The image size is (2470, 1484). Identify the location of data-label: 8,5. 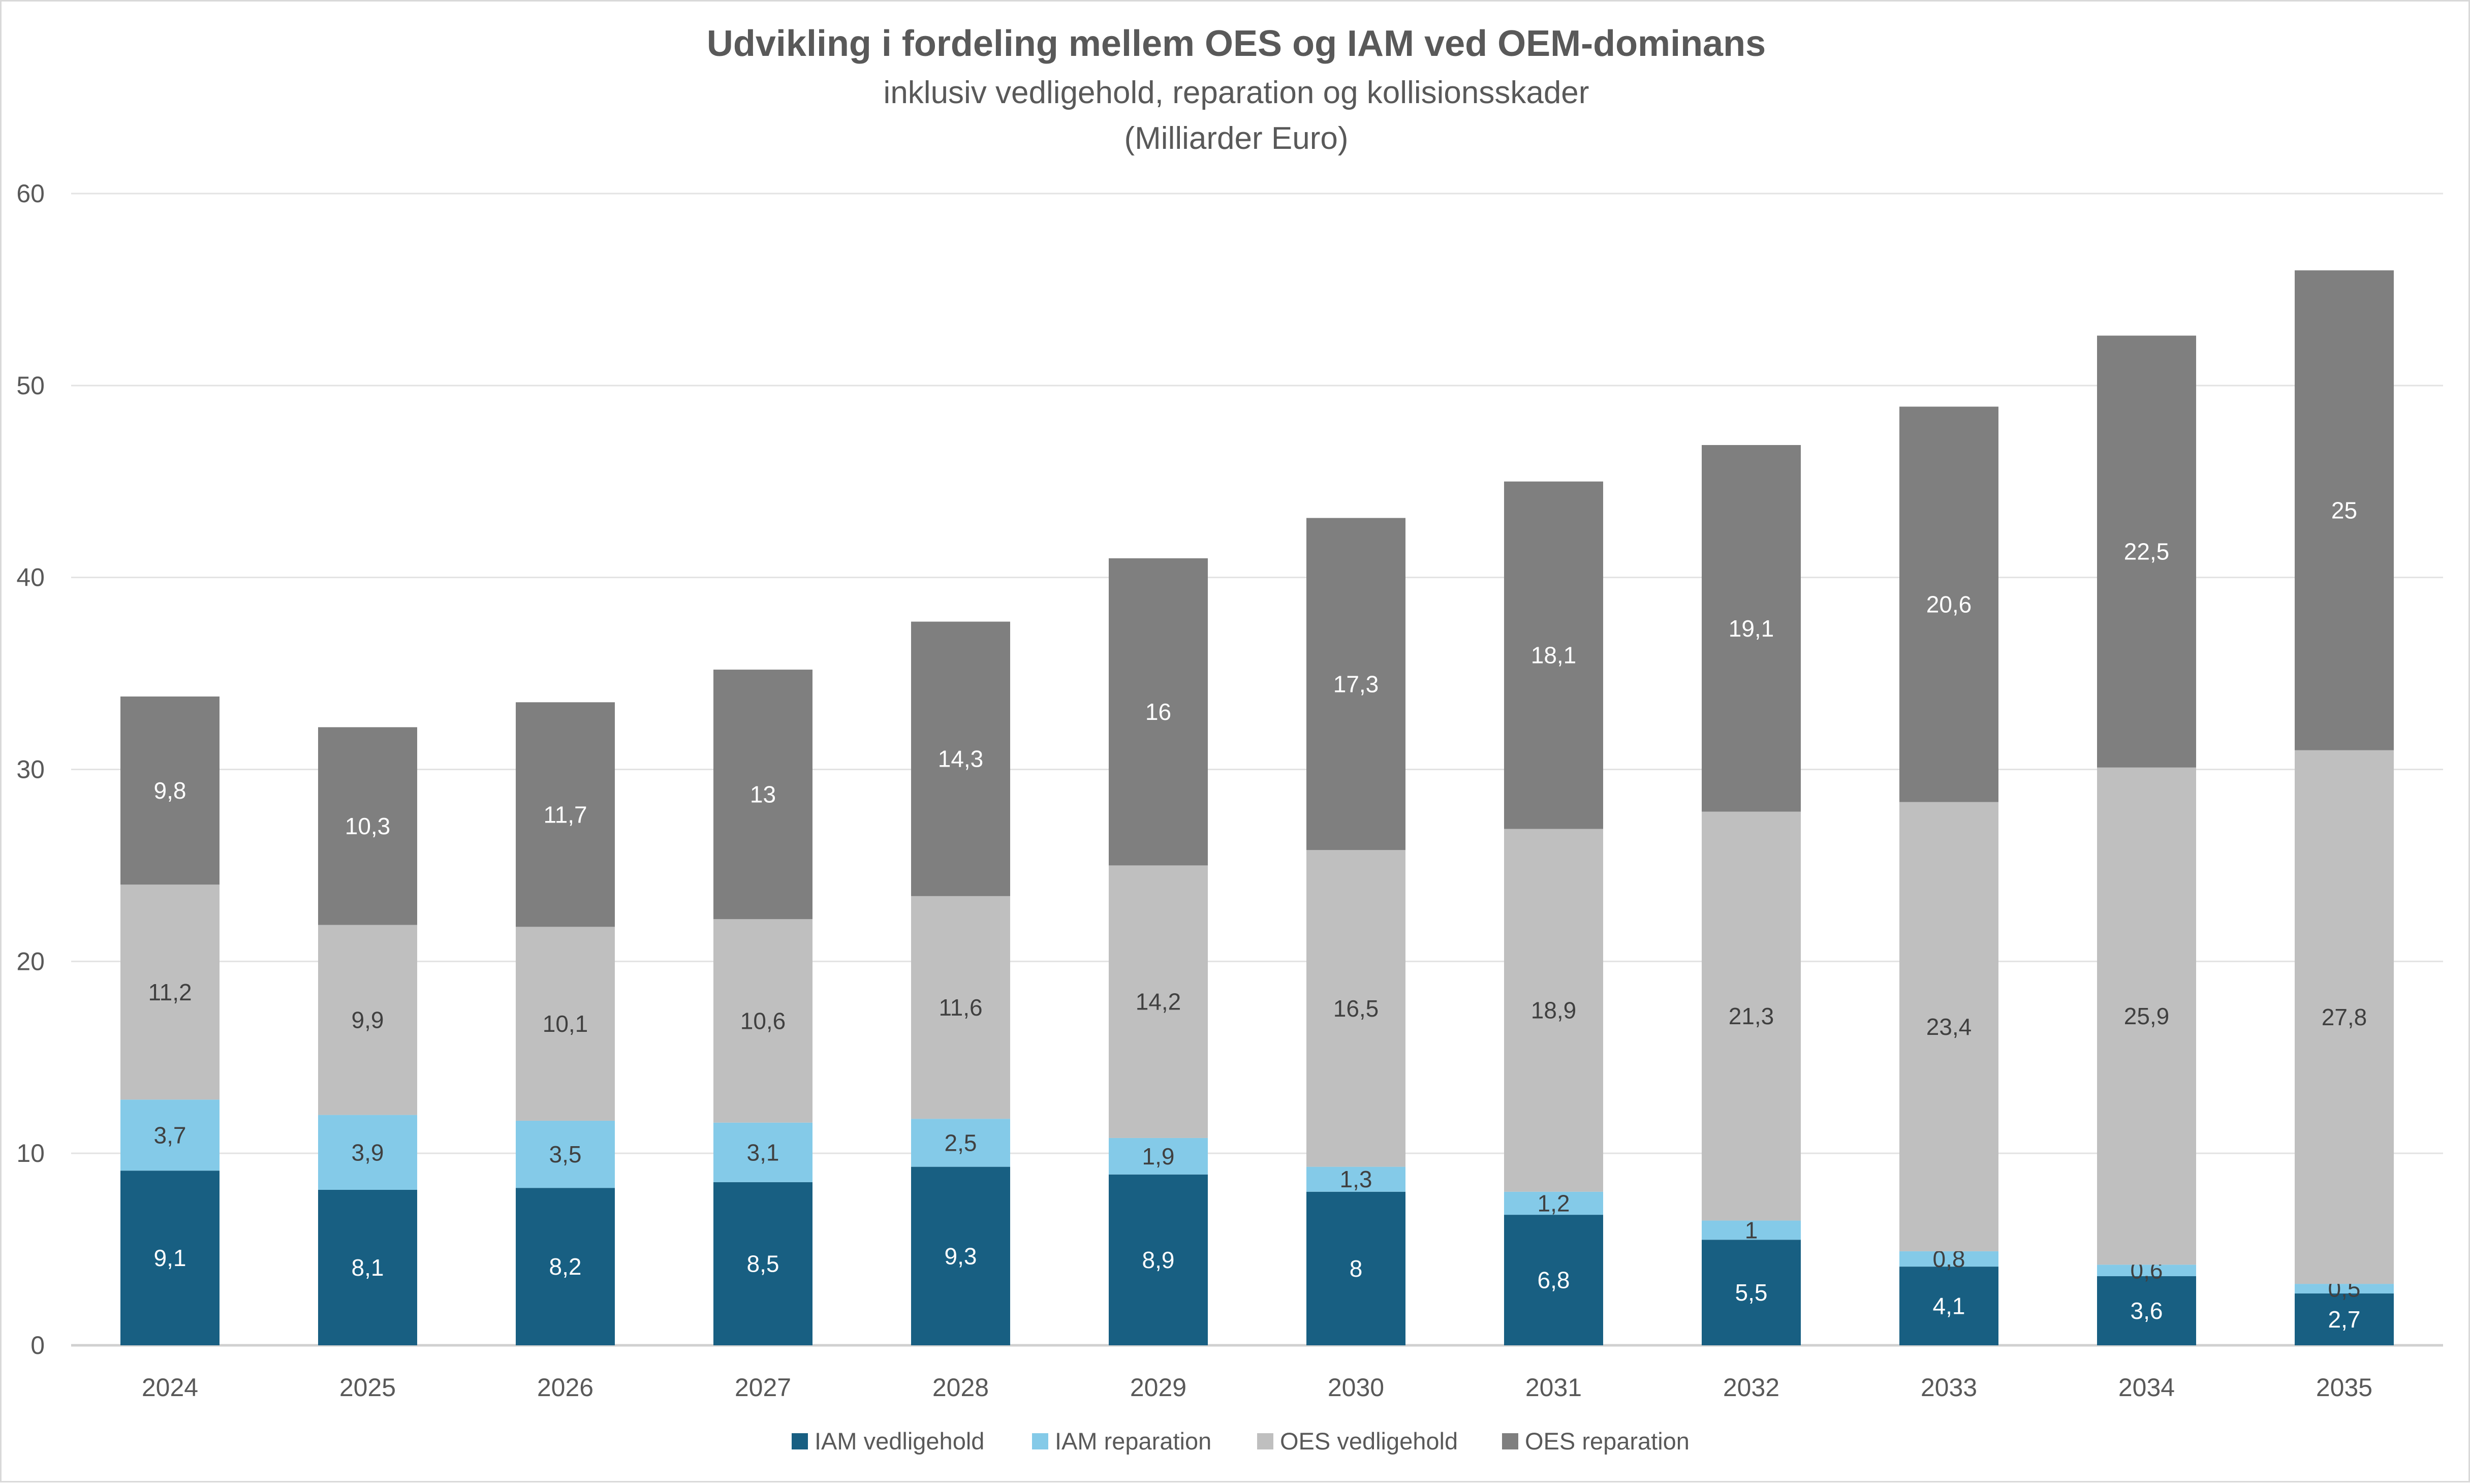
(763, 1263).